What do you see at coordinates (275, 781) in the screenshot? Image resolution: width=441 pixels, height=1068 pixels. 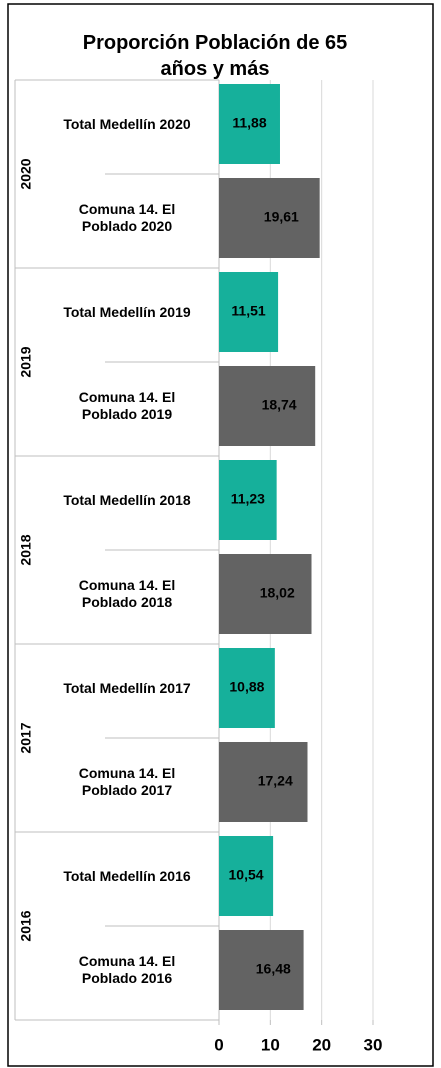 I see `value-label: 17,24` at bounding box center [275, 781].